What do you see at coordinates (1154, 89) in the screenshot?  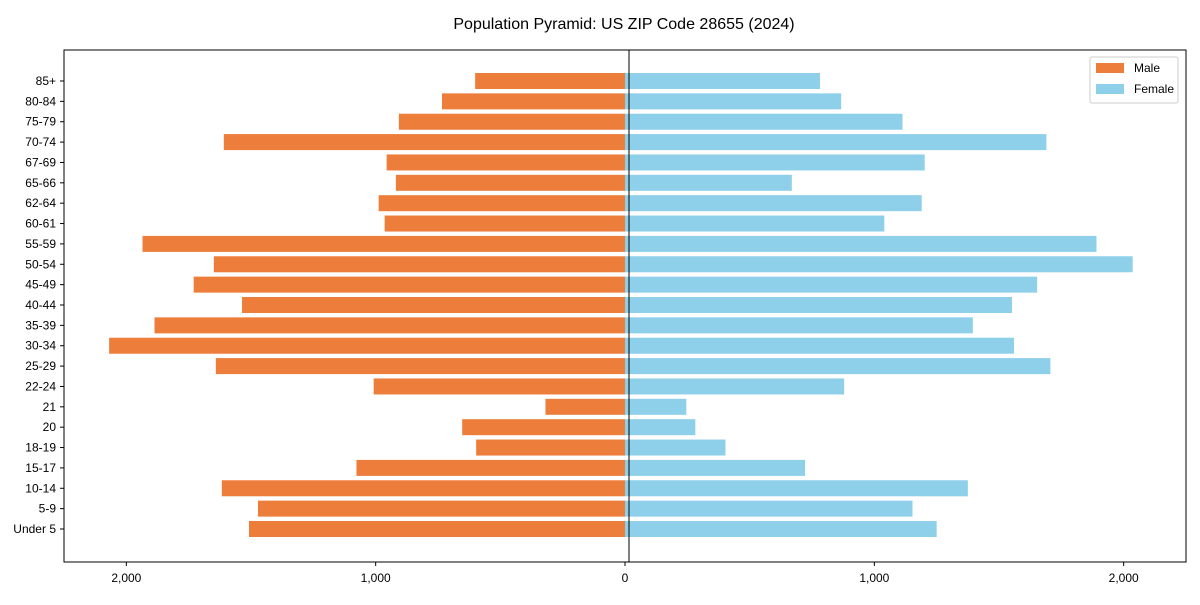 I see `legend-label-female: Female` at bounding box center [1154, 89].